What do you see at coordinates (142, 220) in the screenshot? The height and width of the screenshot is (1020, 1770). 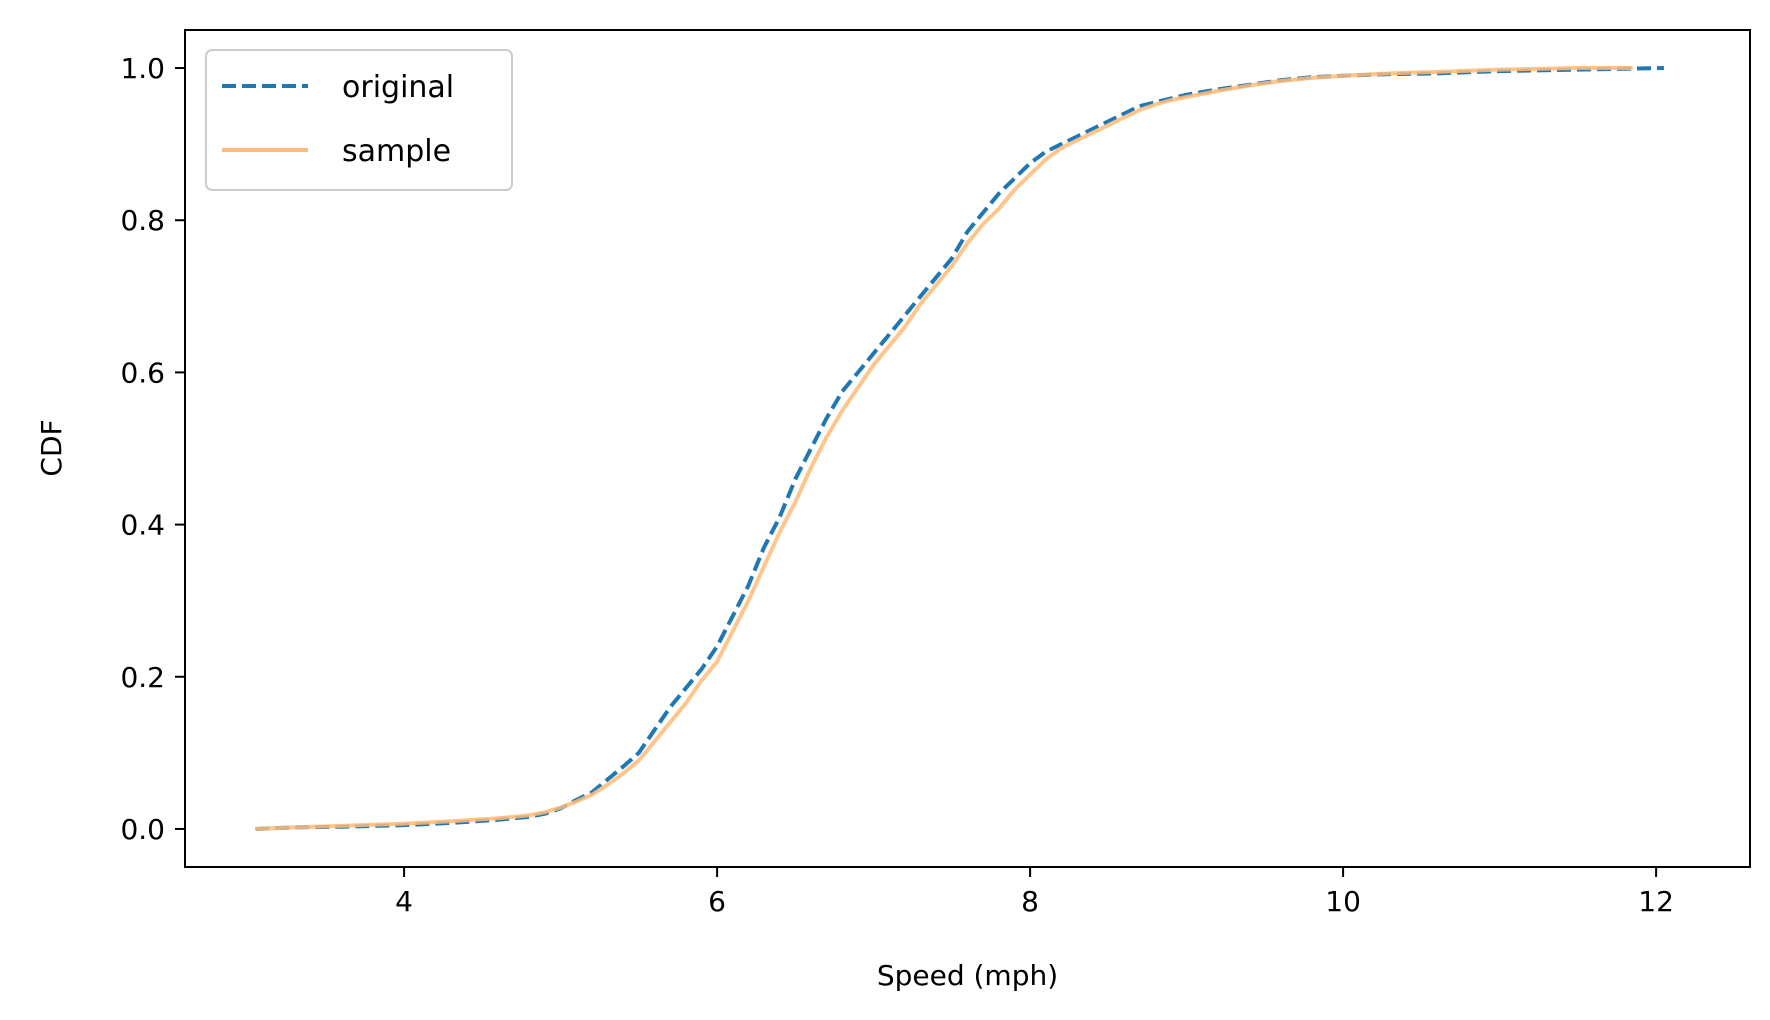 I see `y-tick-label: 0.8` at bounding box center [142, 220].